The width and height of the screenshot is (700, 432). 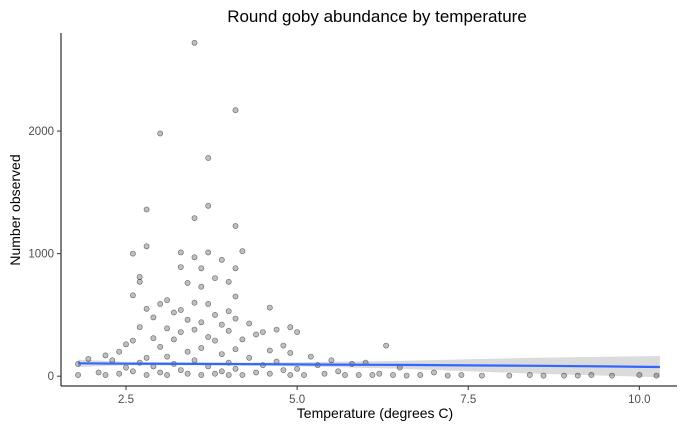 I want to click on x-tick-label: 5.0, so click(x=297, y=400).